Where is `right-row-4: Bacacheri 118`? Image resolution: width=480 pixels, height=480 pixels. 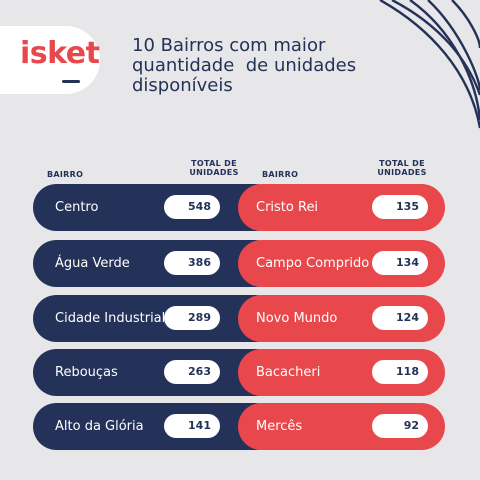
right-row-4: Bacacheri 118 is located at coordinates (341, 372).